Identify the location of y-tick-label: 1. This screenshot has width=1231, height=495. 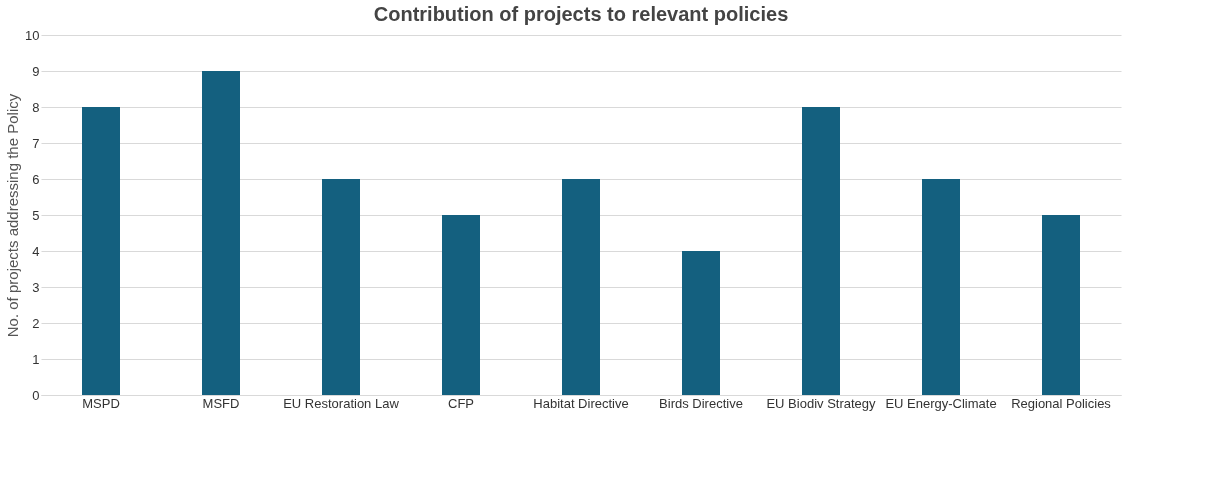
(36, 359).